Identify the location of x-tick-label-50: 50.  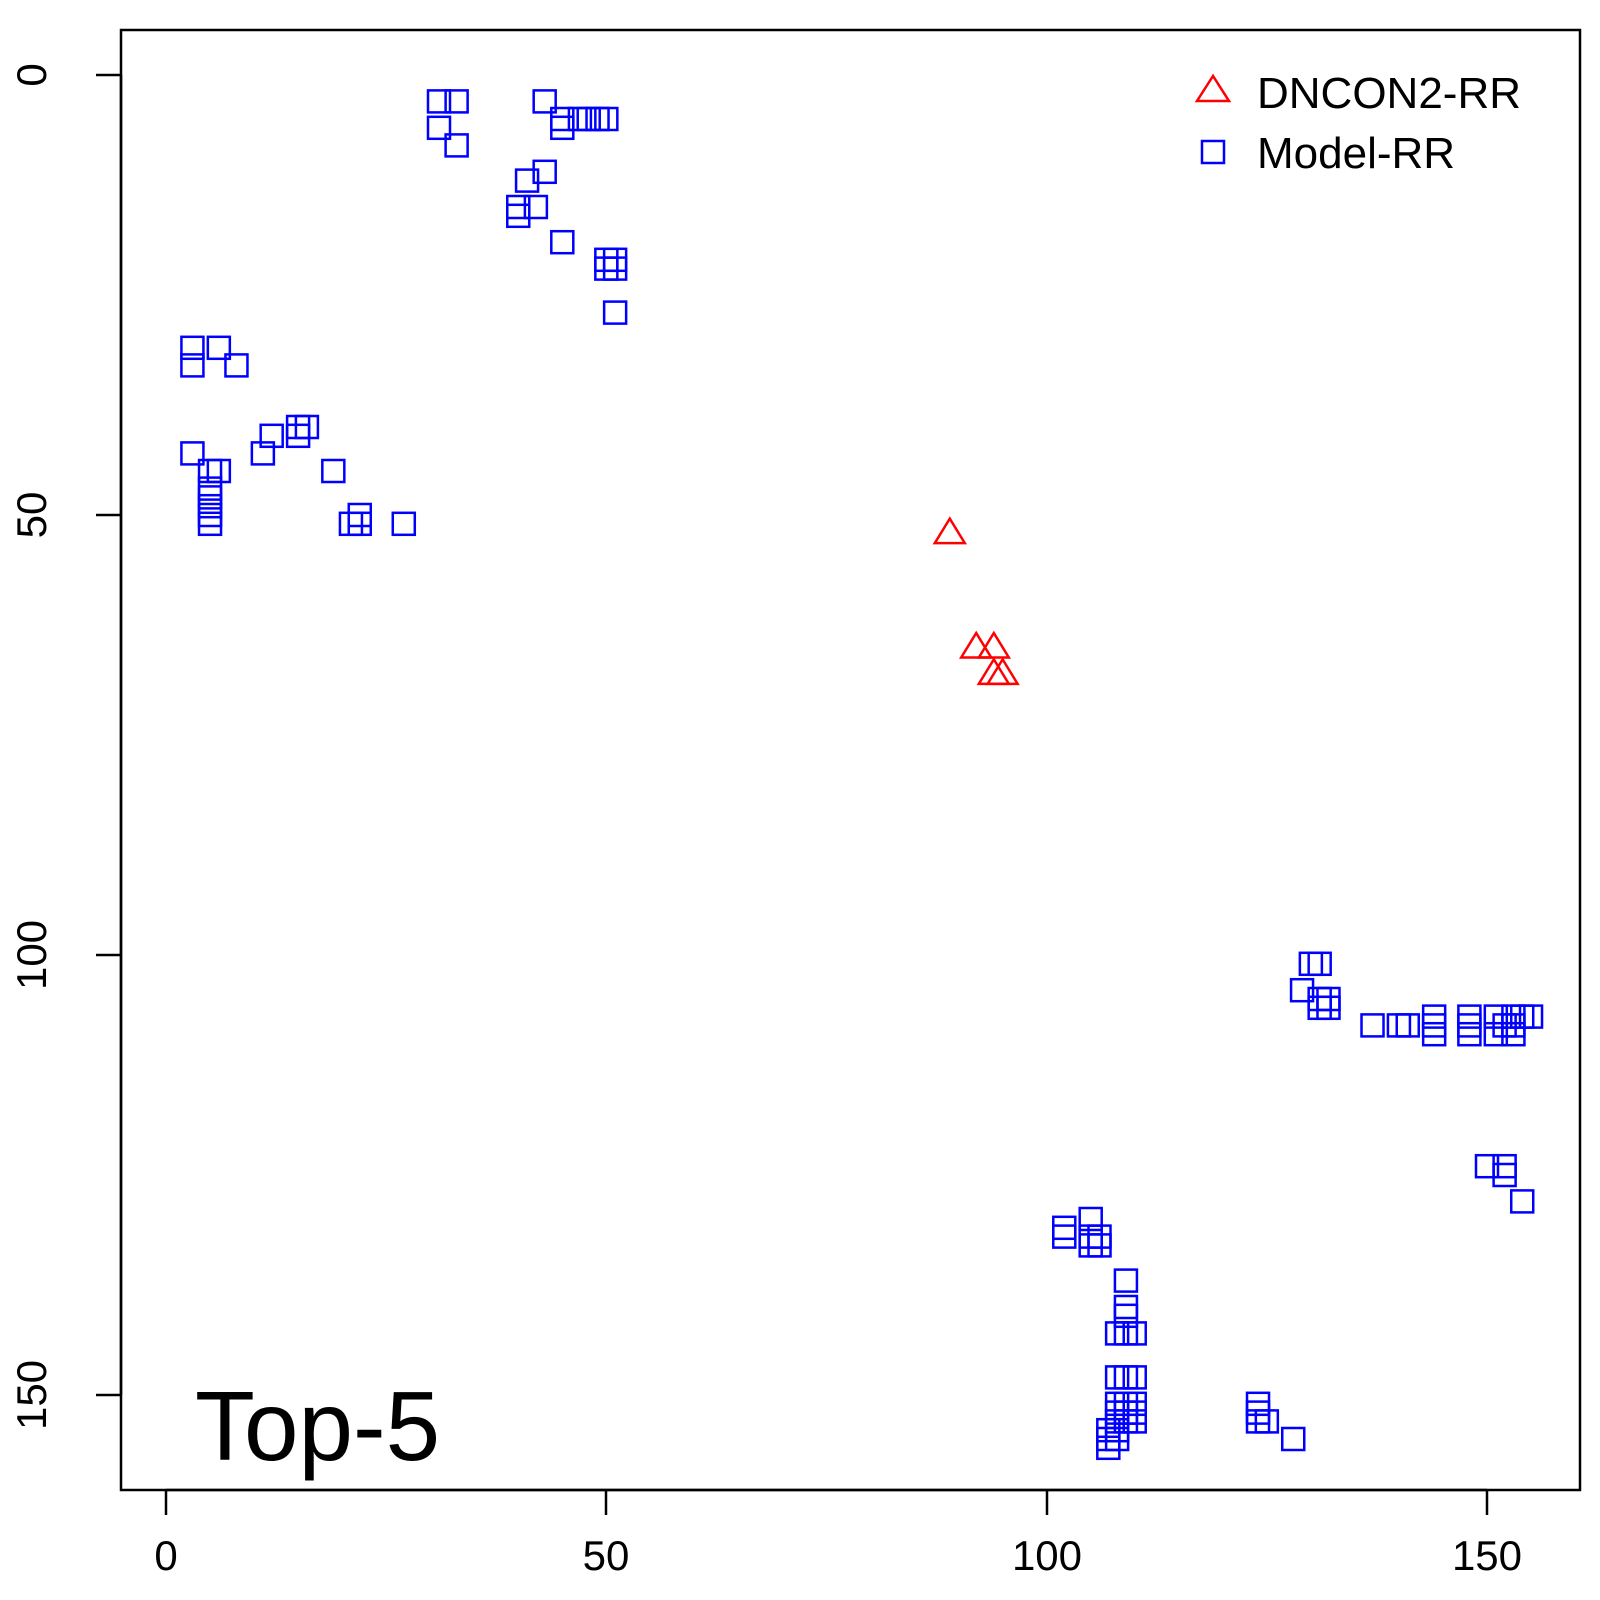
(606, 1555).